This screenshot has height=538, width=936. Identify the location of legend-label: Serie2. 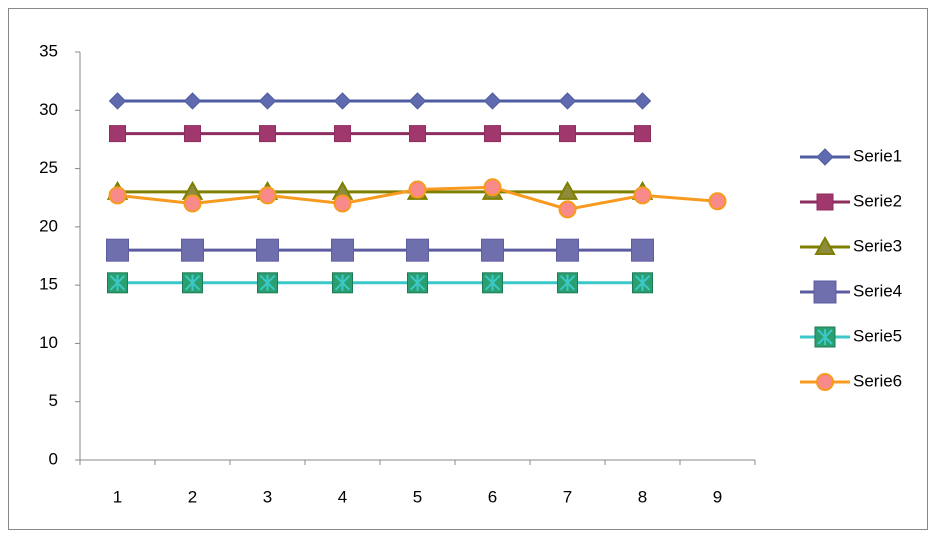
(877, 200).